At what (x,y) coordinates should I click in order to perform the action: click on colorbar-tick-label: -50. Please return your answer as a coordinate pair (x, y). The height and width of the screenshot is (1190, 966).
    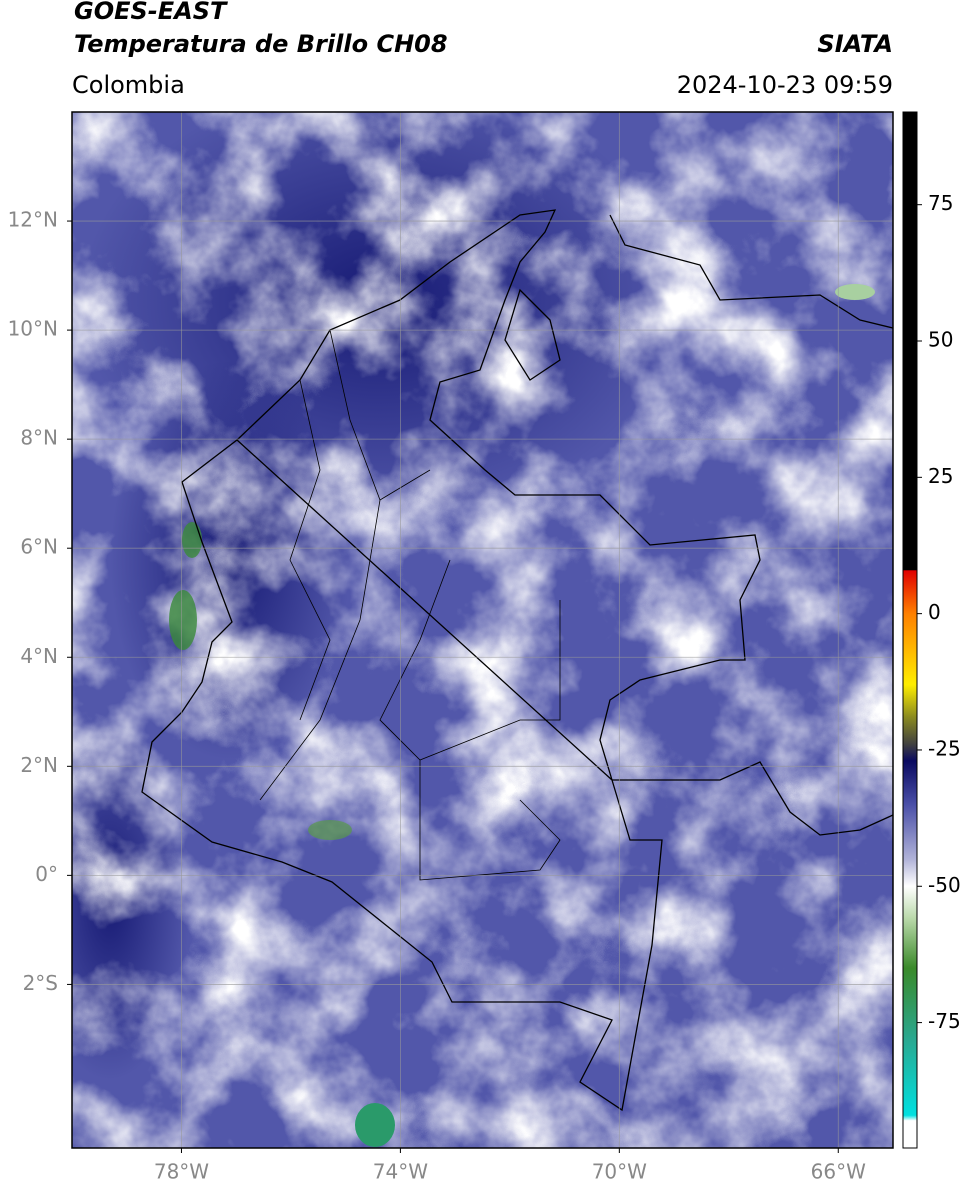
    Looking at the image, I should click on (944, 885).